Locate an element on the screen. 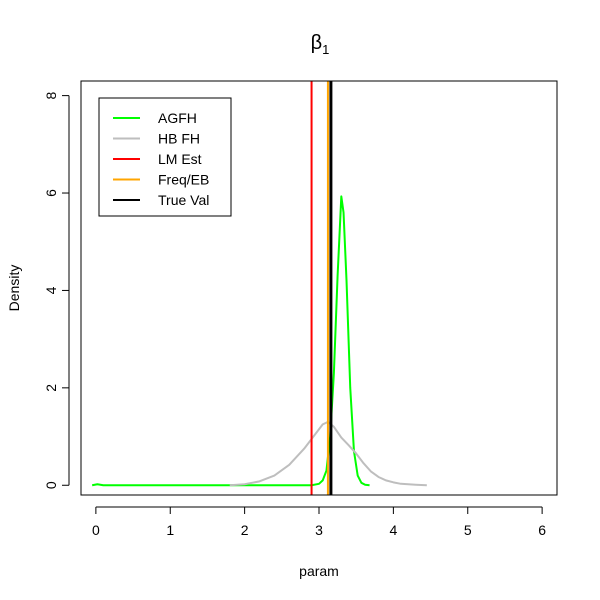 The height and width of the screenshot is (600, 600). x-tick-label: 0 is located at coordinates (96, 530).